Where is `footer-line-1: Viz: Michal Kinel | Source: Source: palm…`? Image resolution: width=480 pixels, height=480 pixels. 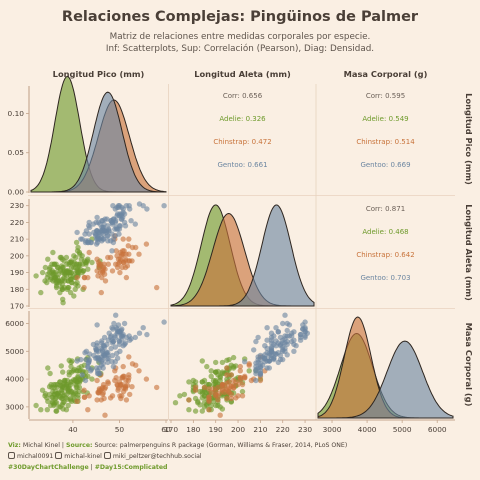 footer-line-1: Viz: Michal Kinel | Source: Source: palm… is located at coordinates (177, 445).